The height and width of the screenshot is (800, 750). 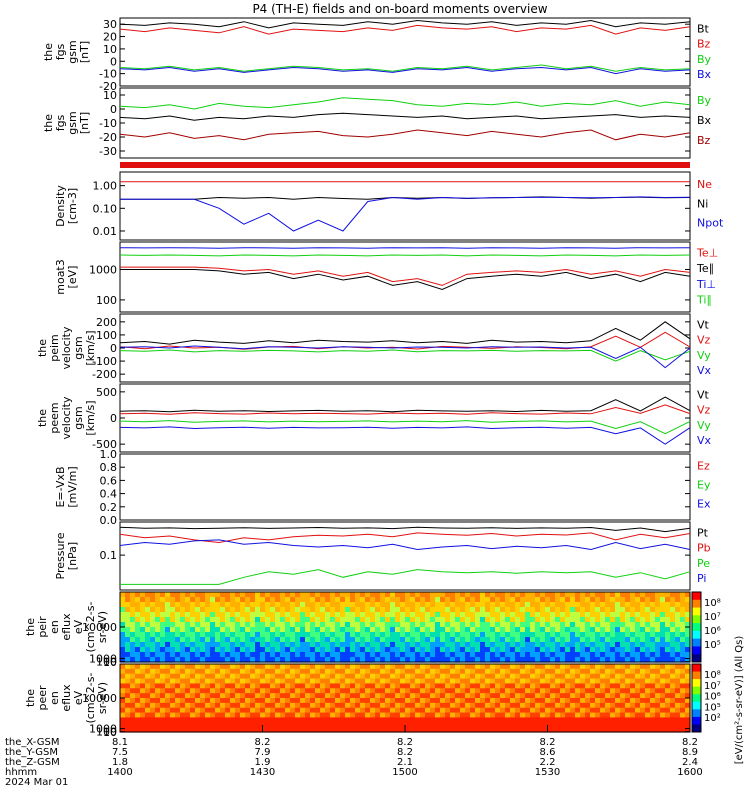 What do you see at coordinates (72, 277) in the screenshot?
I see `y-axis-label: [eV]` at bounding box center [72, 277].